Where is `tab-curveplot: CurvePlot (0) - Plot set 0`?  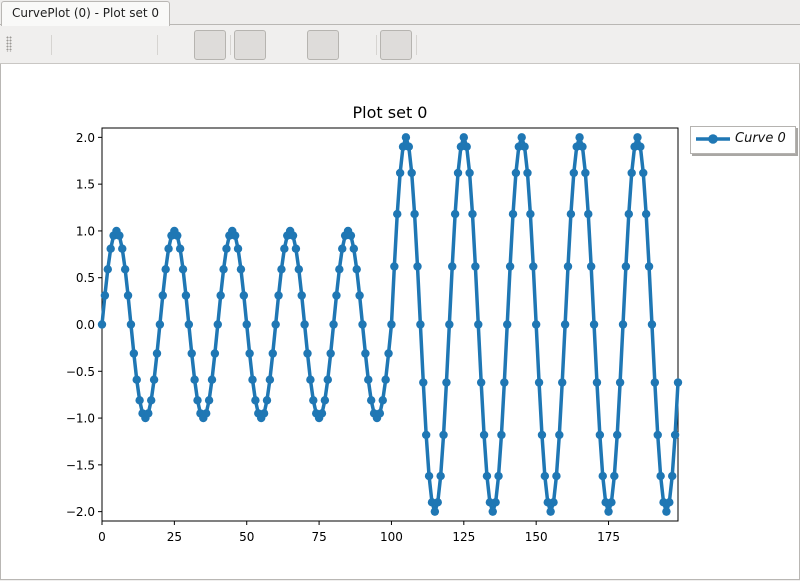 tab-curveplot: CurvePlot (0) - Plot set 0 is located at coordinates (85, 13).